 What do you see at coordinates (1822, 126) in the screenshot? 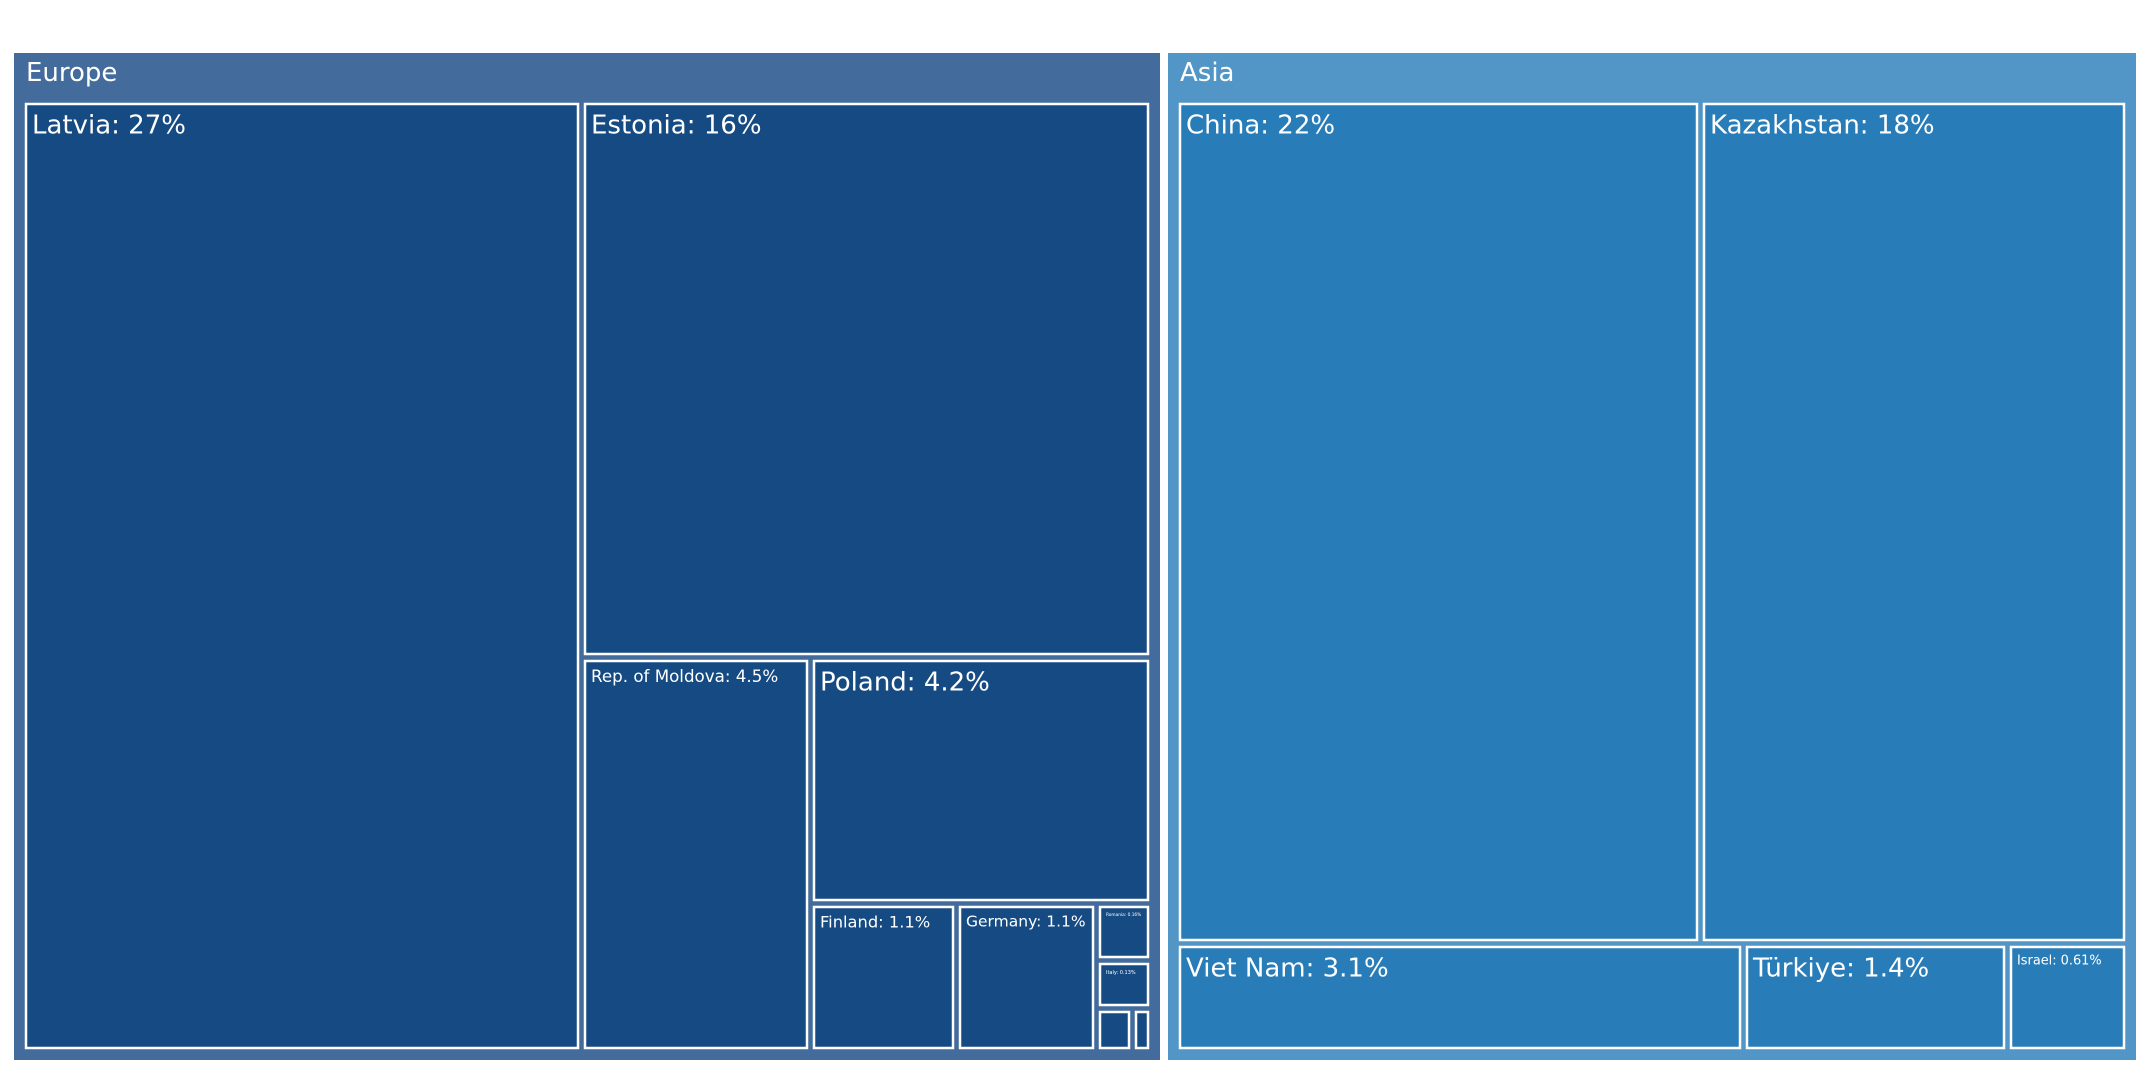
I see `leaf-label-kazakhstan: Kazakhstan: 18%` at bounding box center [1822, 126].